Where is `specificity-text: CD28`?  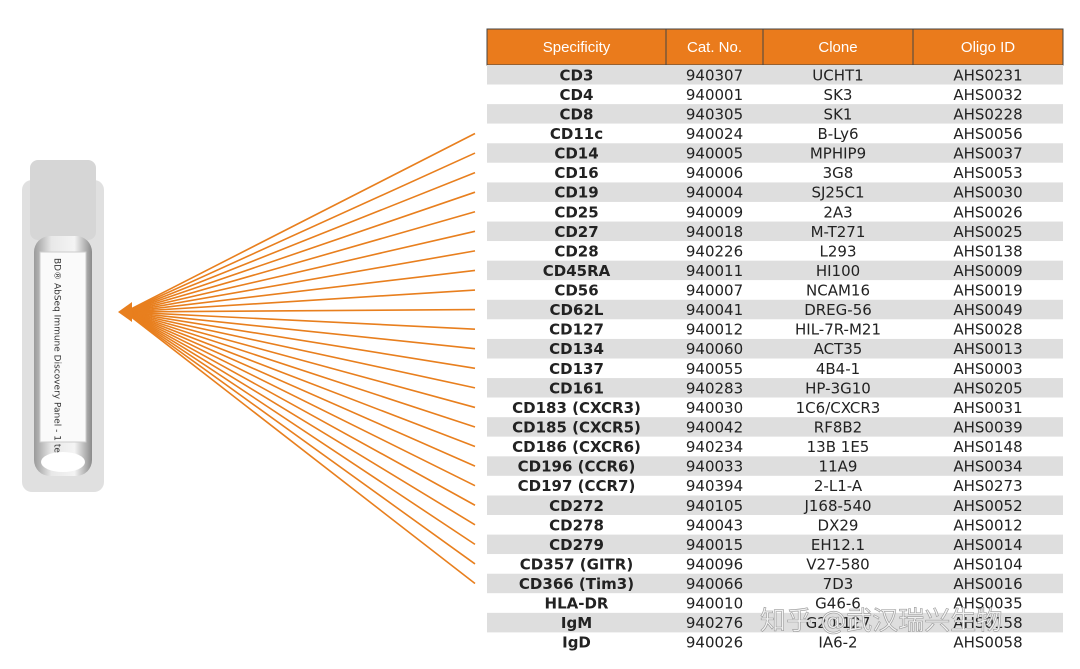 specificity-text: CD28 is located at coordinates (576, 251).